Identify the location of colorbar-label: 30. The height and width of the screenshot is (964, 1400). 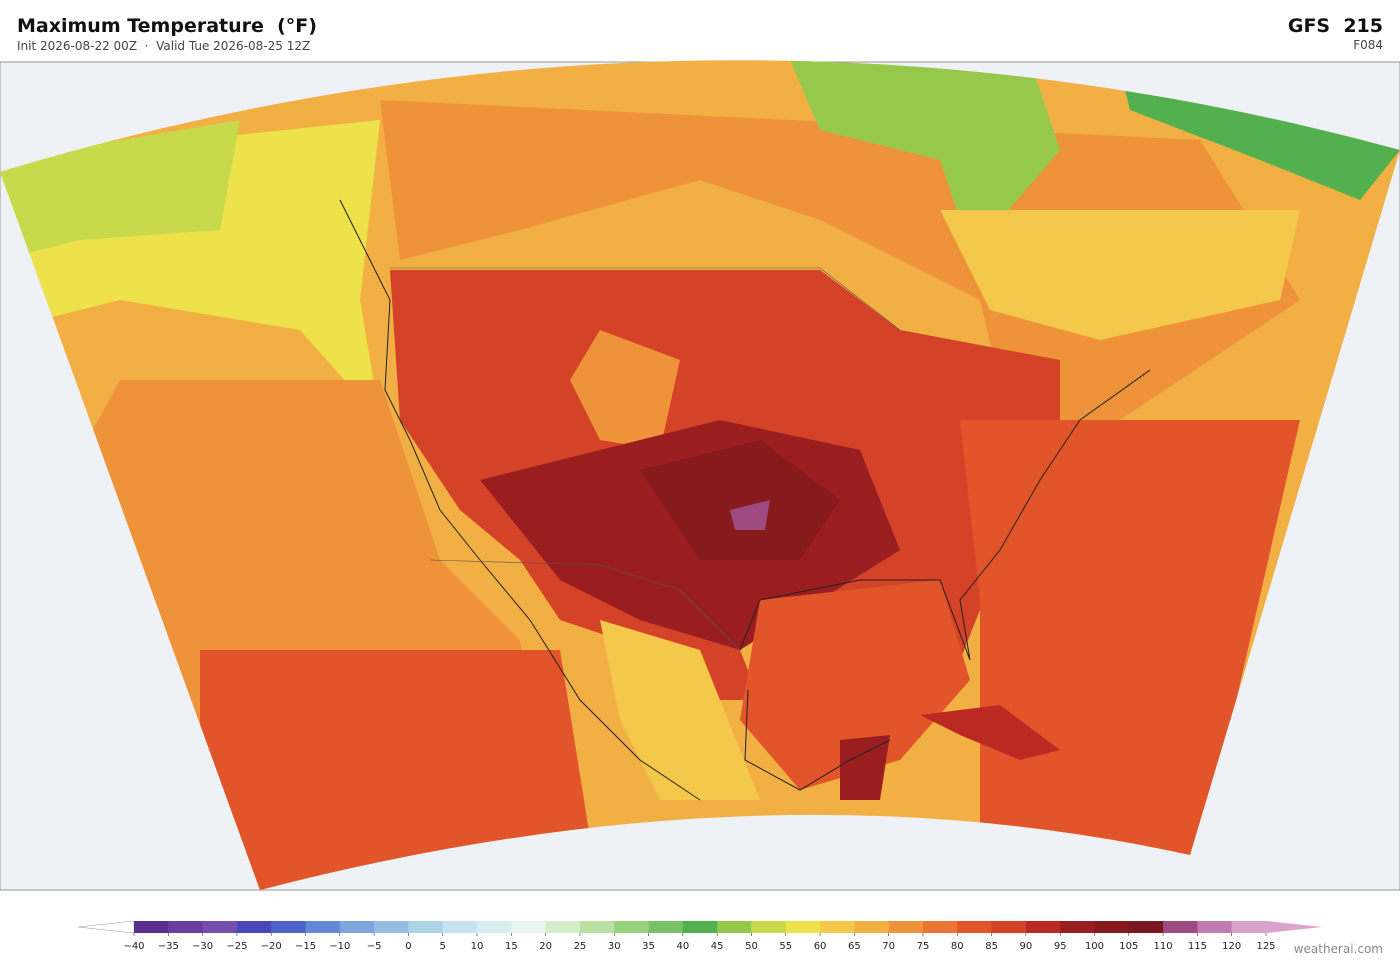
(614, 946).